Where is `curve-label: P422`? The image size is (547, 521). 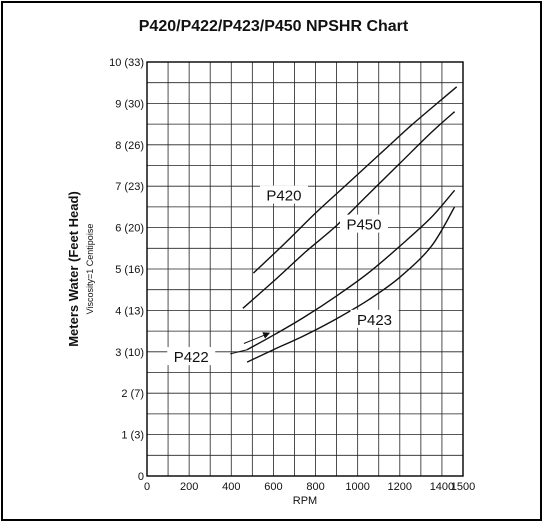
curve-label: P422 is located at coordinates (191, 357).